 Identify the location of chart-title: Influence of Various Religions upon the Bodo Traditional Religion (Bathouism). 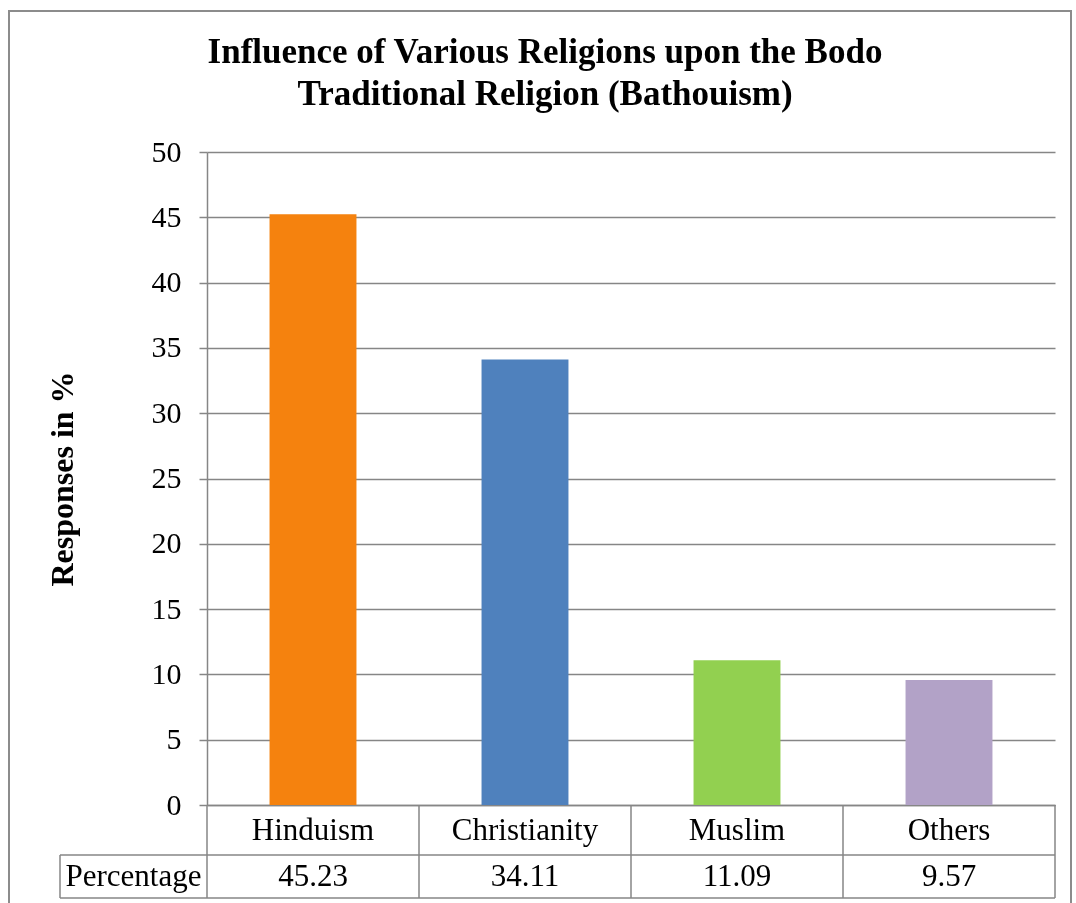
(545, 72).